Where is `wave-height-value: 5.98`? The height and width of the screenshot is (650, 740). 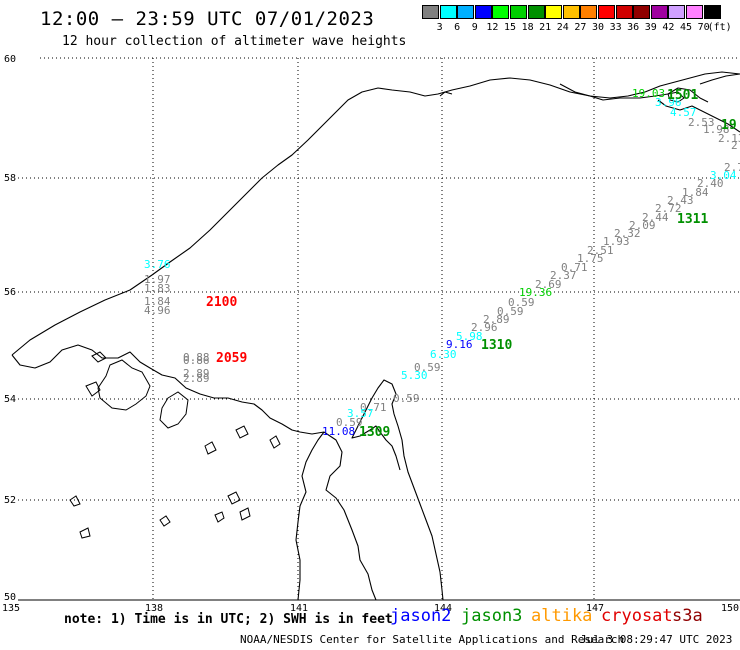 wave-height-value: 5.98 is located at coordinates (469, 336).